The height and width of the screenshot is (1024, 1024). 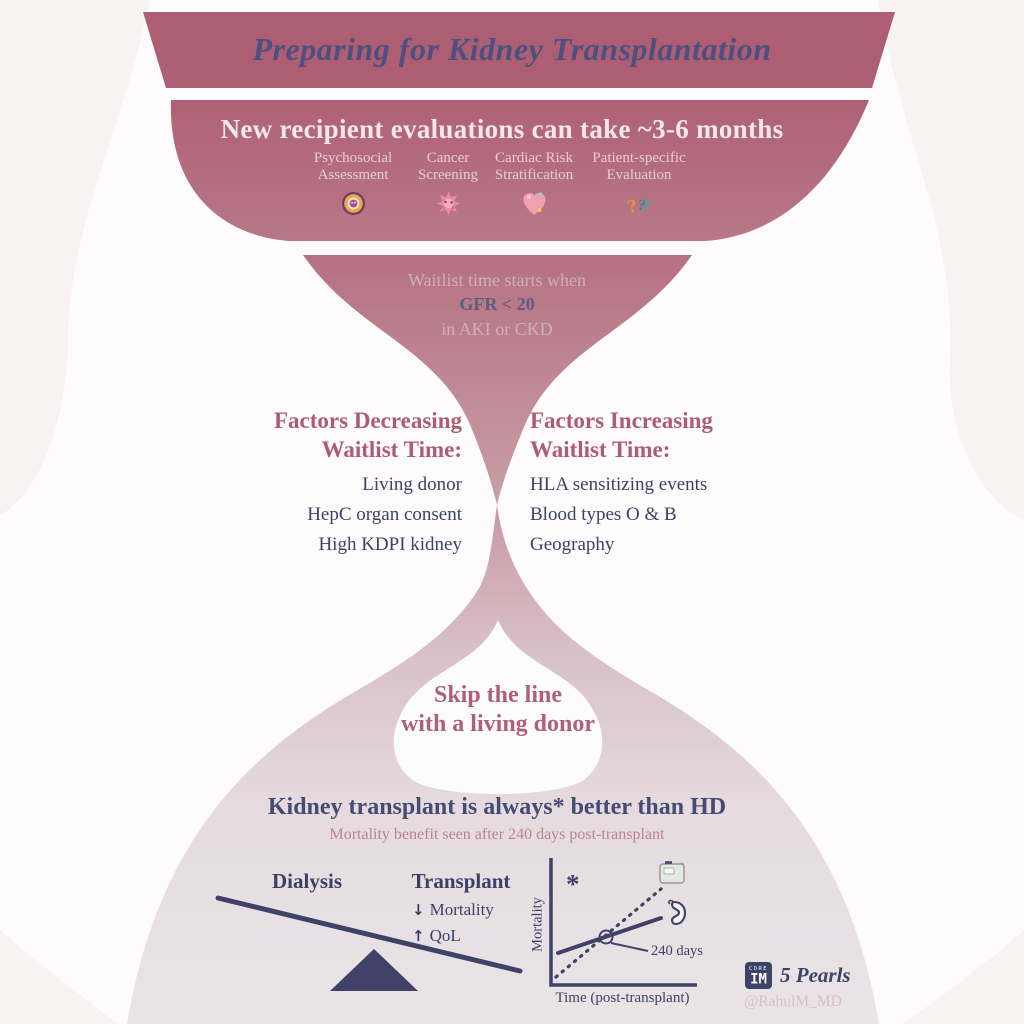 I want to click on page-title: Preparing for Kidney Transplantation, so click(x=512, y=49).